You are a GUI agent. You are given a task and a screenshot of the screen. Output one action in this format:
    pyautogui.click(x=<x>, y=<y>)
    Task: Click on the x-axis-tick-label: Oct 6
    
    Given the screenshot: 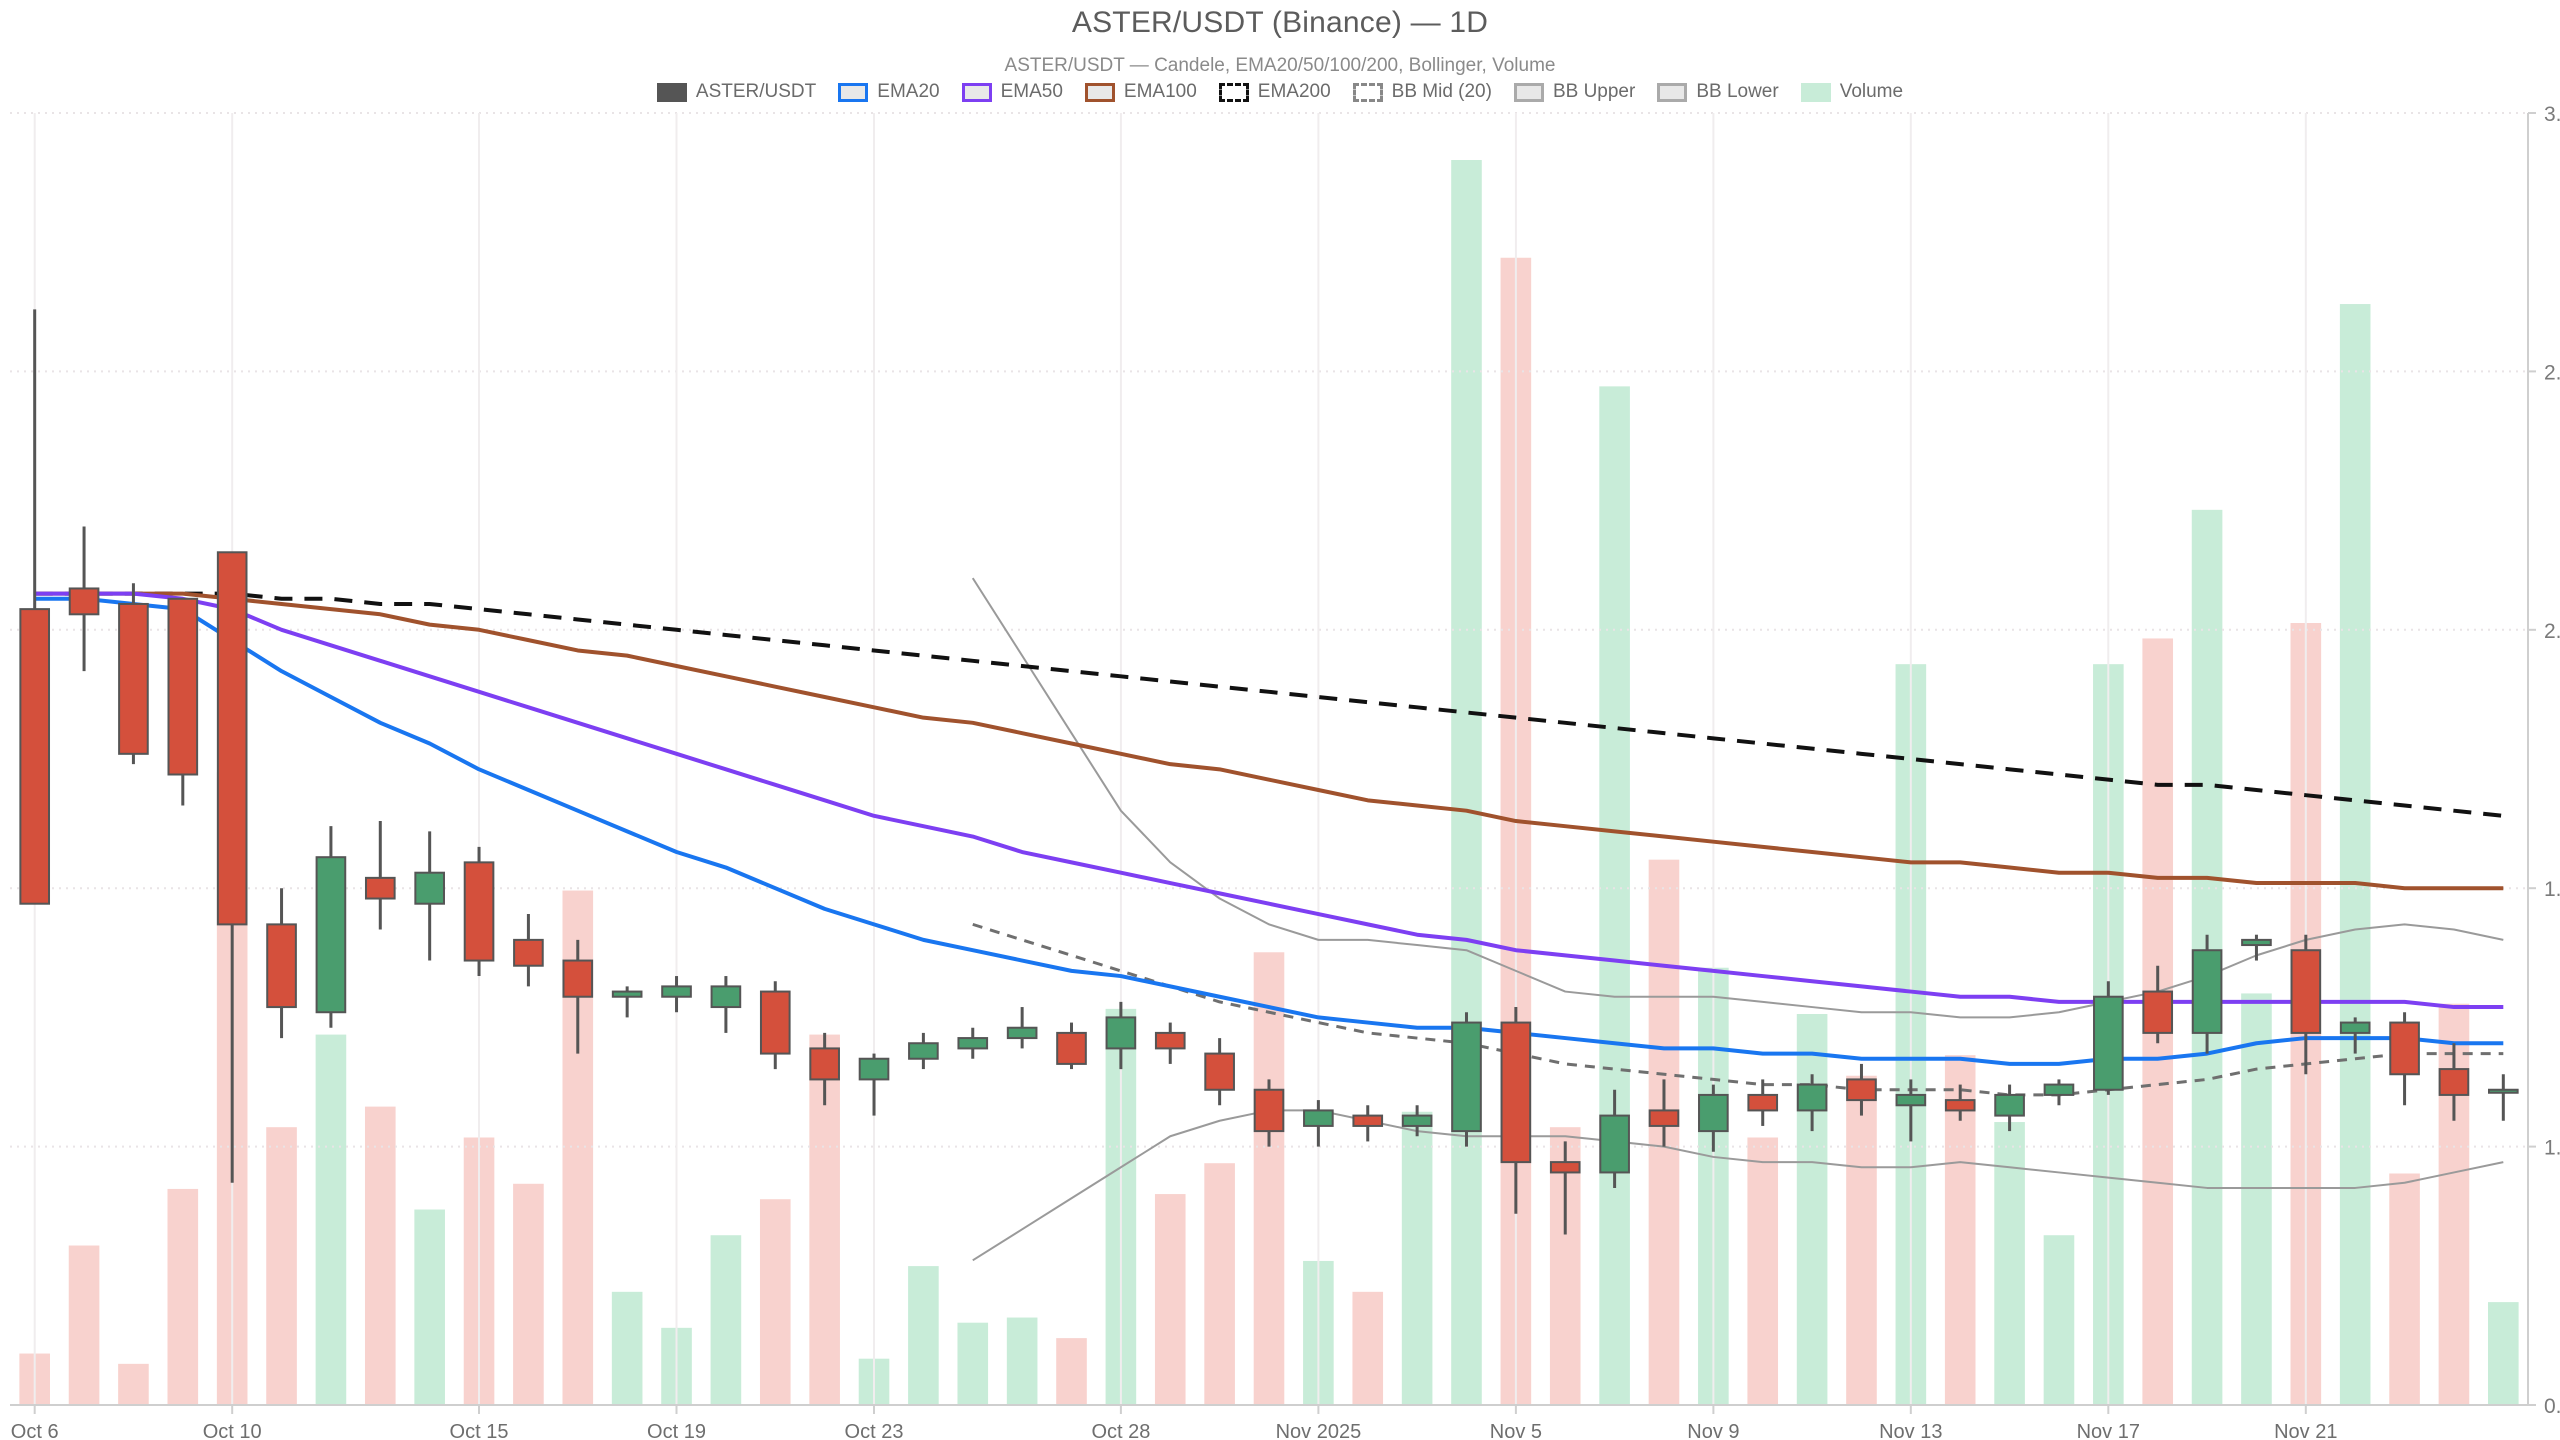 What is the action you would take?
    pyautogui.click(x=35, y=1430)
    